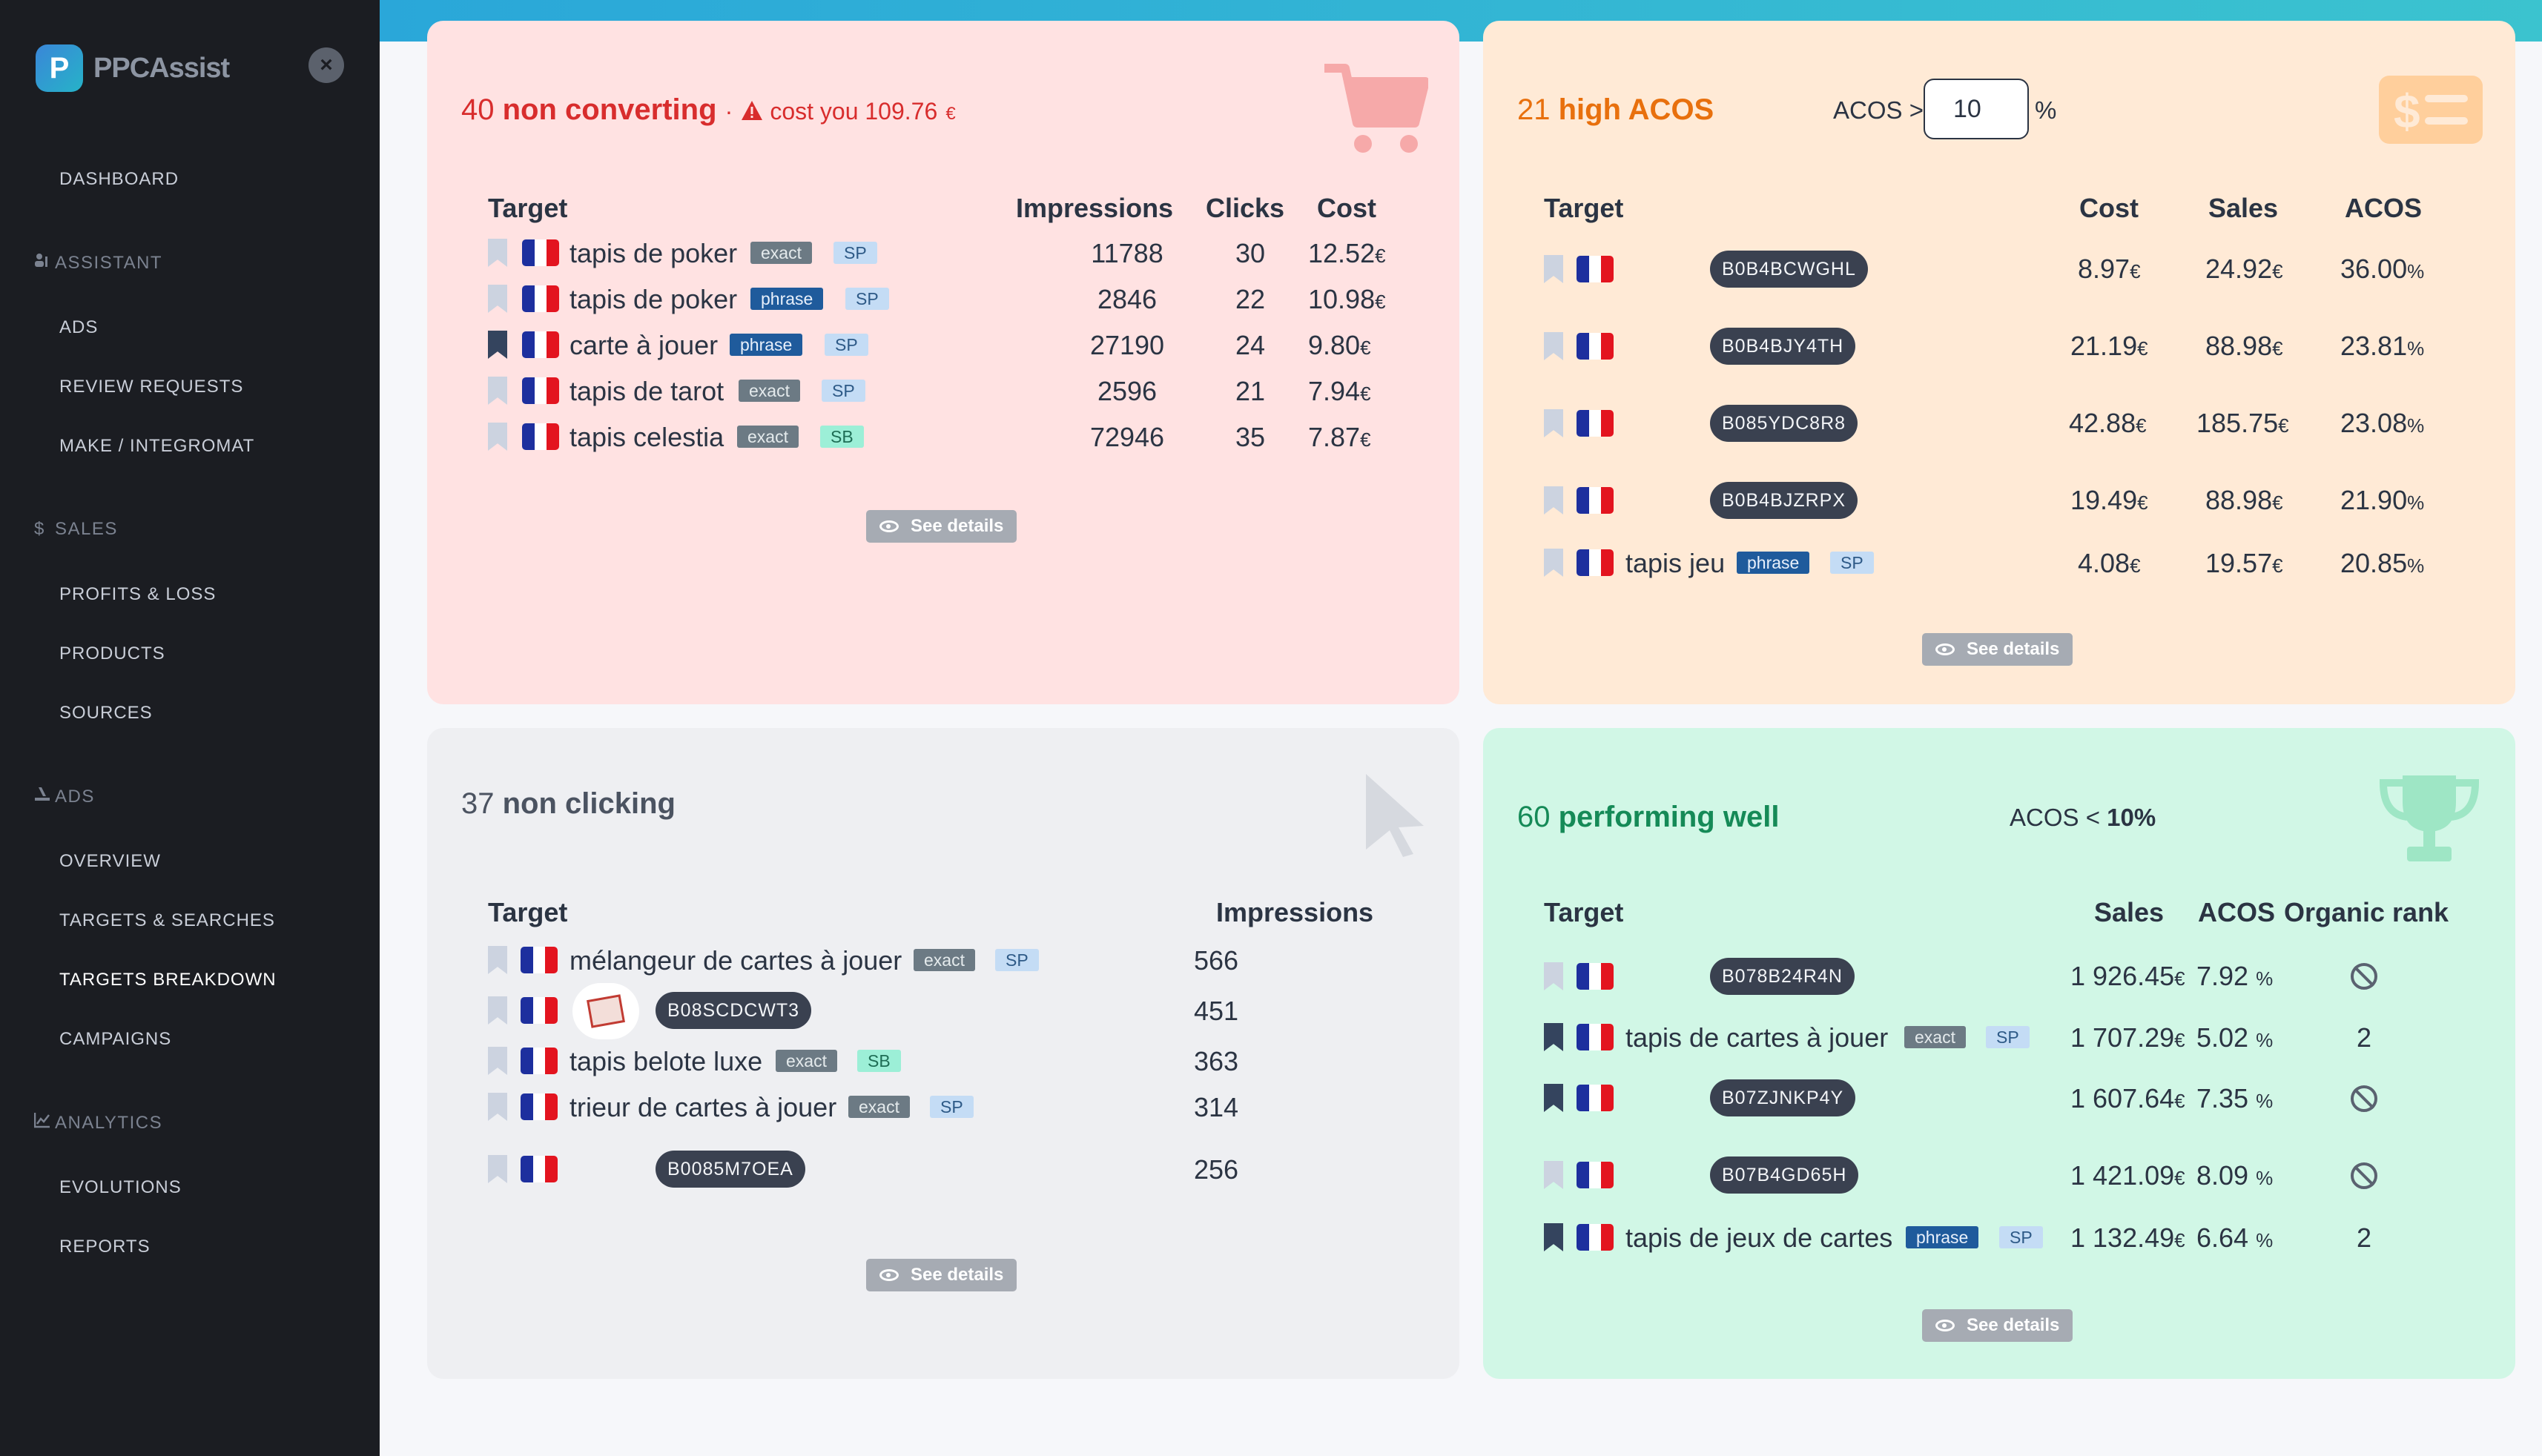 The image size is (2542, 1456). I want to click on sales-value: 1 607.64€, so click(2127, 1098).